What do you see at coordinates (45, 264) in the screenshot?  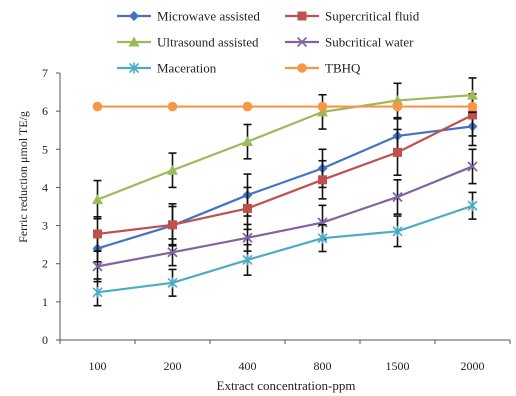 I see `y-tick-label: 2` at bounding box center [45, 264].